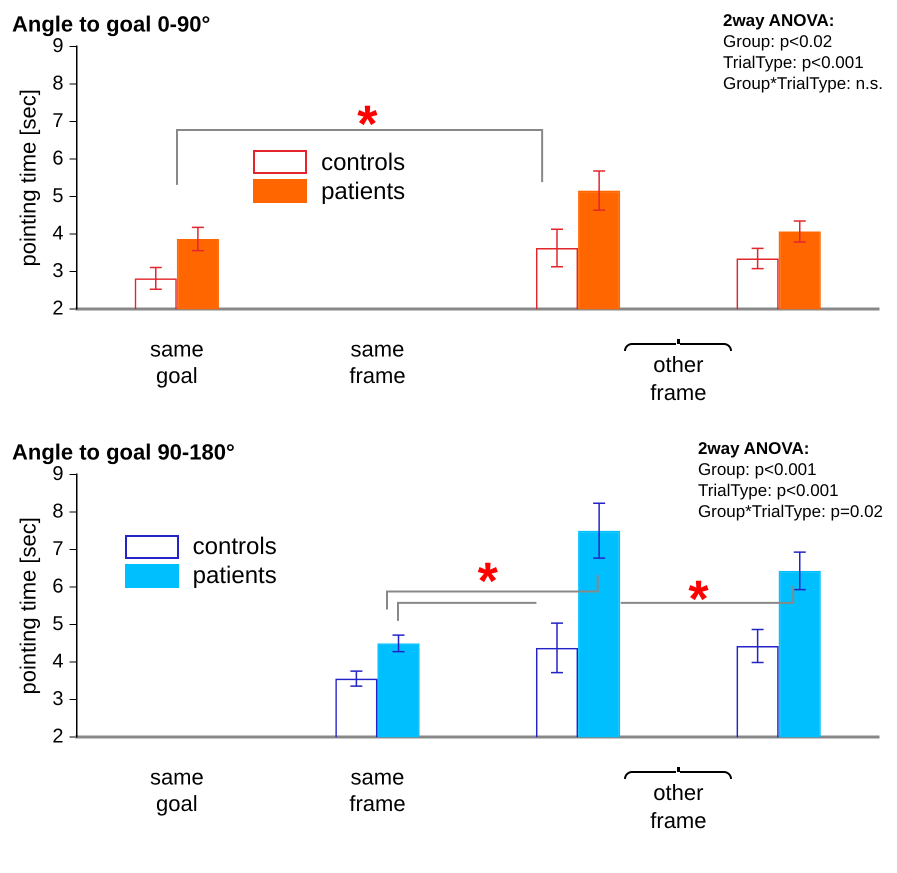 This screenshot has width=897, height=873. Describe the element at coordinates (758, 469) in the screenshot. I see `annotation: Group: p<0.001` at that location.